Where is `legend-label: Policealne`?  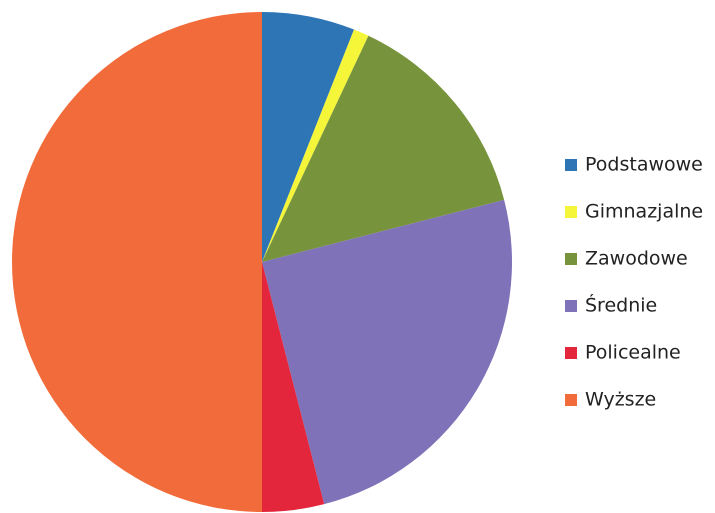 legend-label: Policealne is located at coordinates (633, 353).